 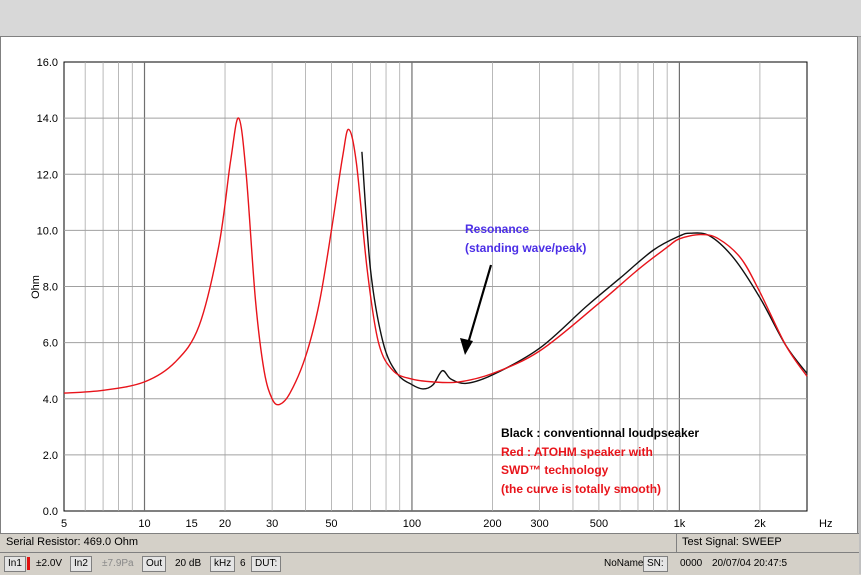 I want to click on test-signal: Test Signal: SWEEP, so click(x=732, y=542).